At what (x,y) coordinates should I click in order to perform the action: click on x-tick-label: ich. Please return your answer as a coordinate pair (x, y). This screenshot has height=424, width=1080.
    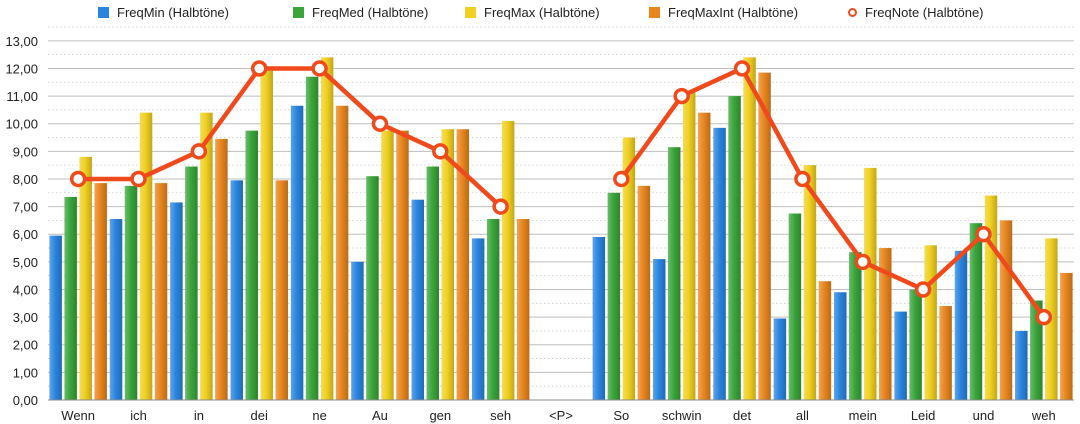
    Looking at the image, I should click on (138, 415).